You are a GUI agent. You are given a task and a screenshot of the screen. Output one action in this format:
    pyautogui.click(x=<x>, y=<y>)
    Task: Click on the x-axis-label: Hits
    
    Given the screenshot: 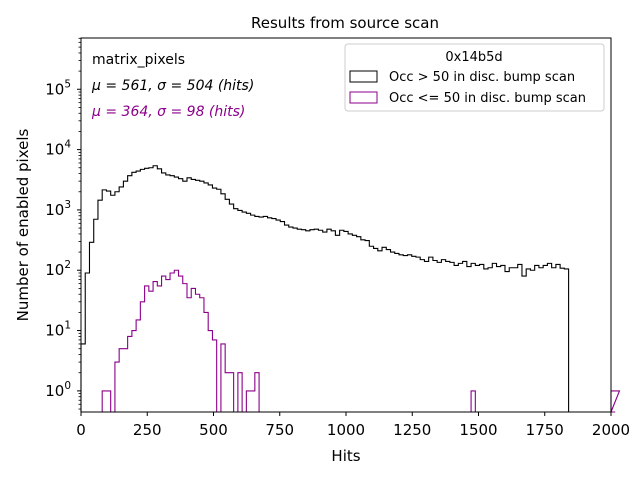 What is the action you would take?
    pyautogui.click(x=345, y=456)
    